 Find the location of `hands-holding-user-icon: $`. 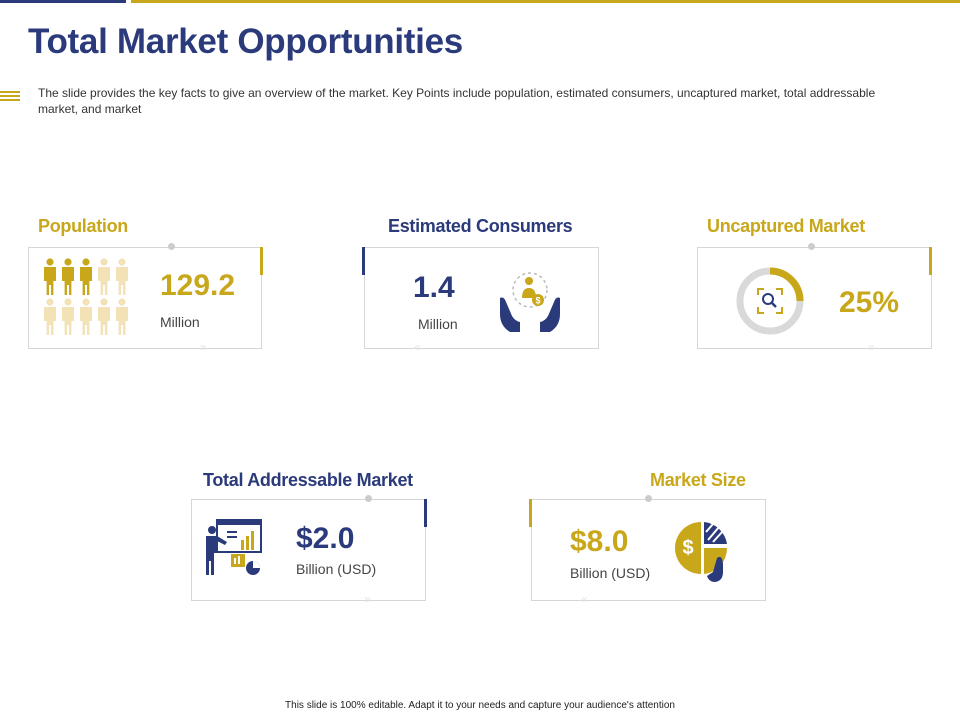

hands-holding-user-icon: $ is located at coordinates (530, 302).